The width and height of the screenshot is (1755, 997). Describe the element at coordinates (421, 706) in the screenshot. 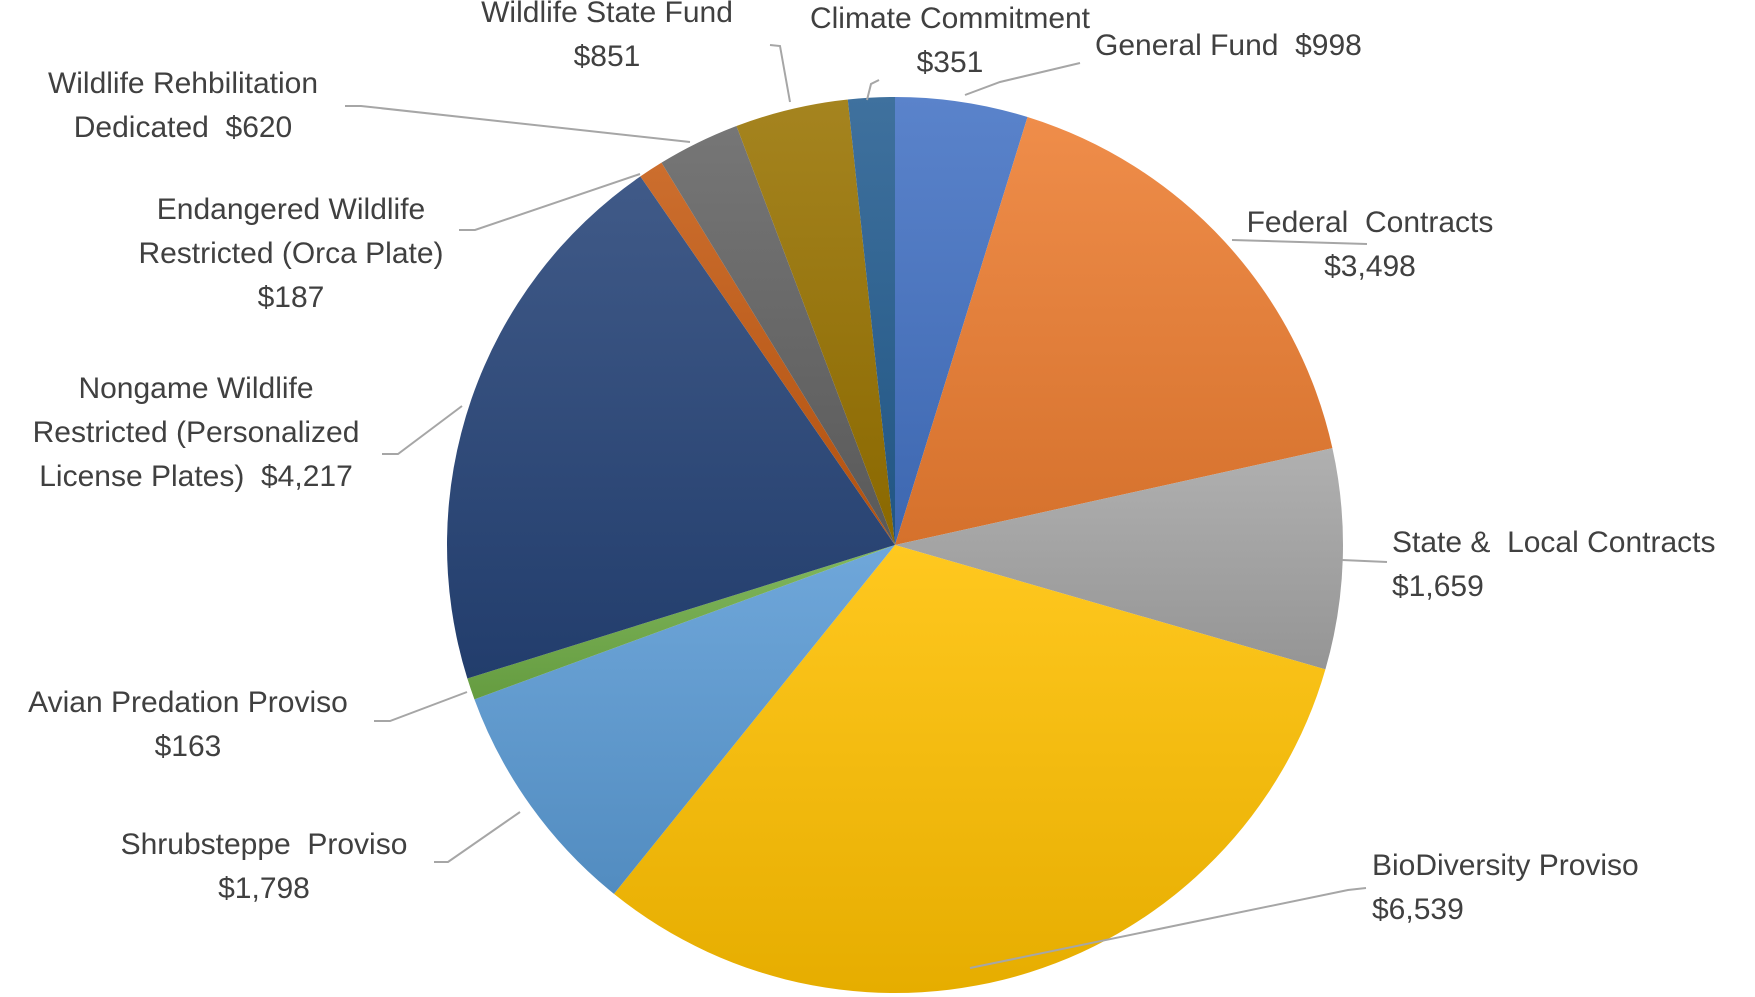

I see `leader-line-avian-predation-proviso` at that location.